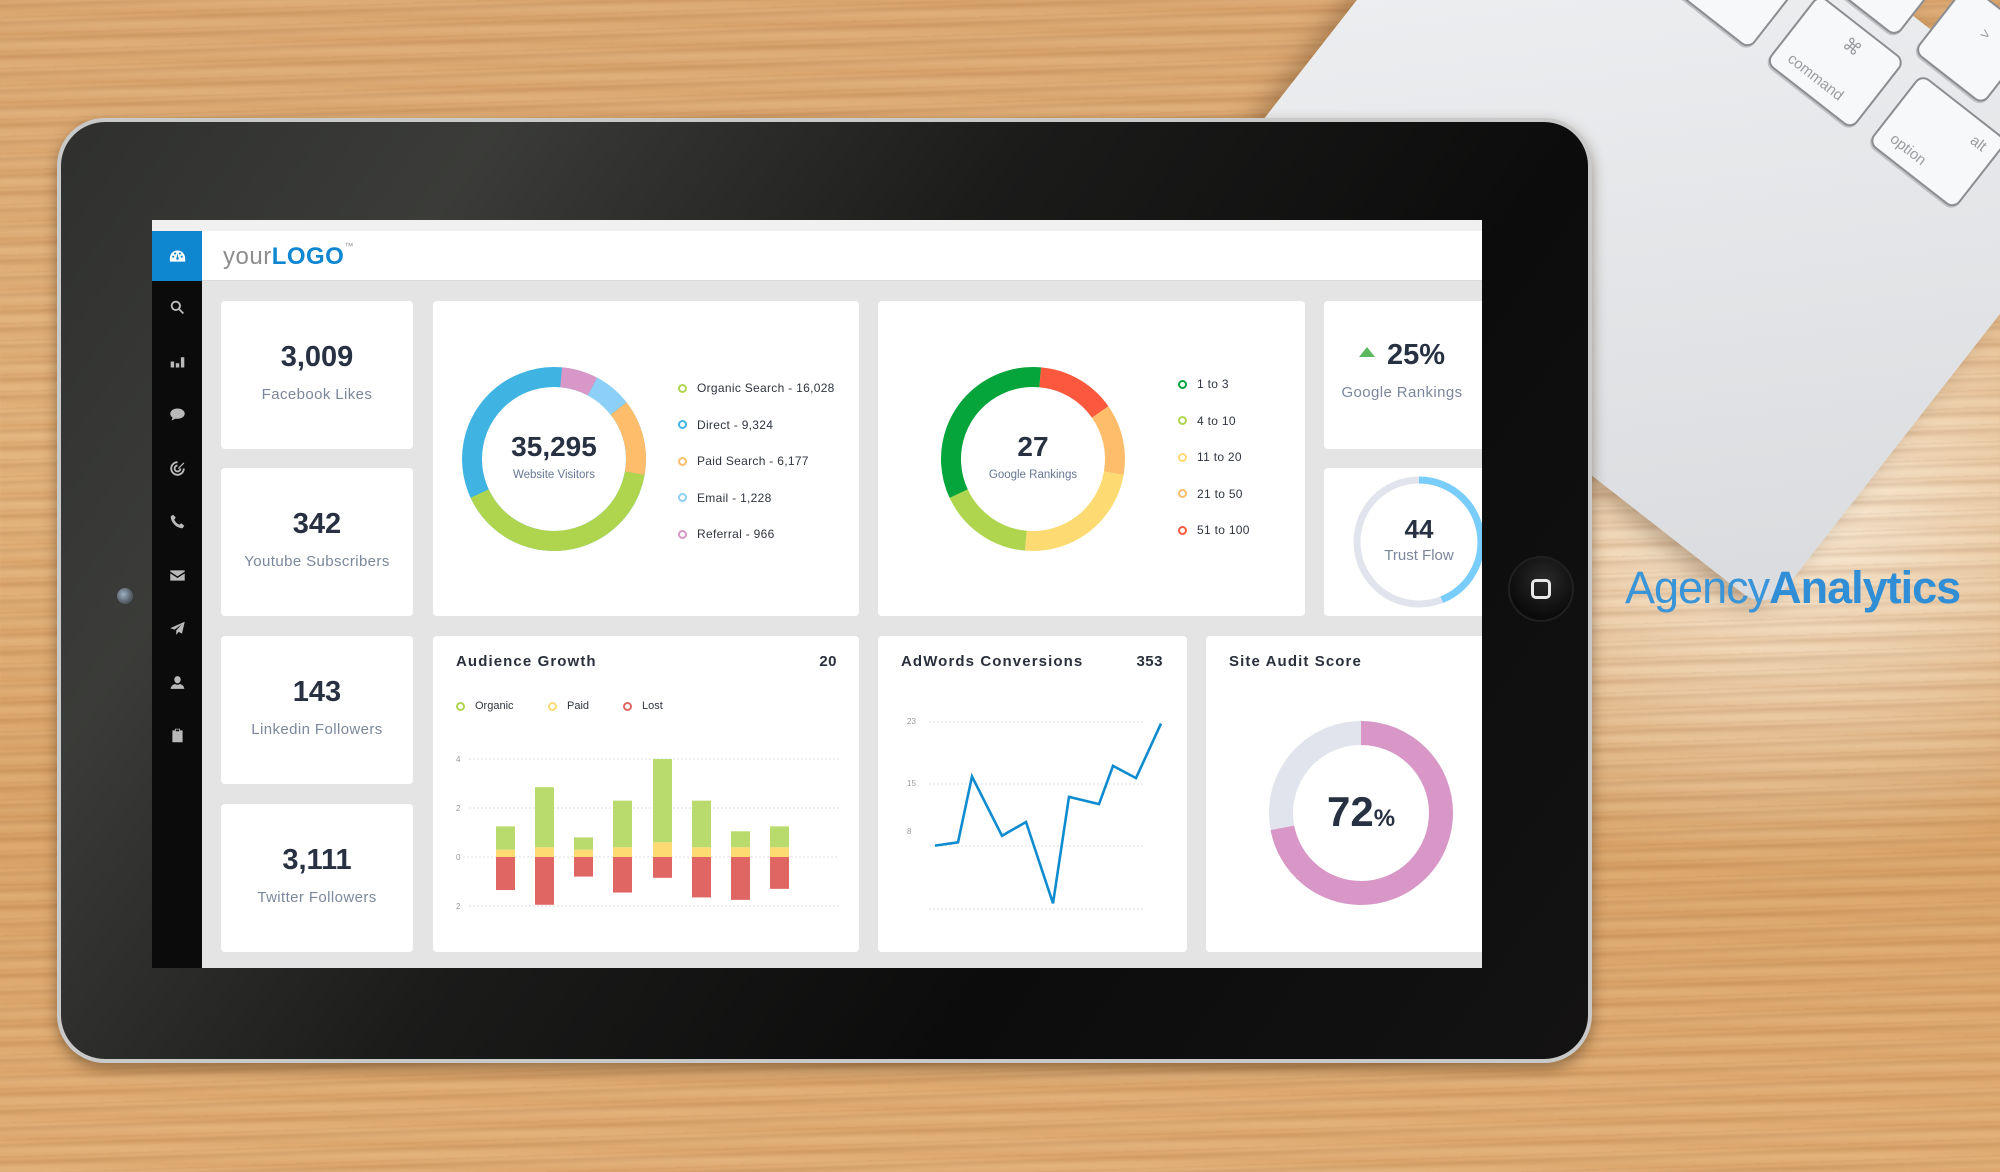 This screenshot has width=2000, height=1172. I want to click on gauge-fill, so click(1417, 542).